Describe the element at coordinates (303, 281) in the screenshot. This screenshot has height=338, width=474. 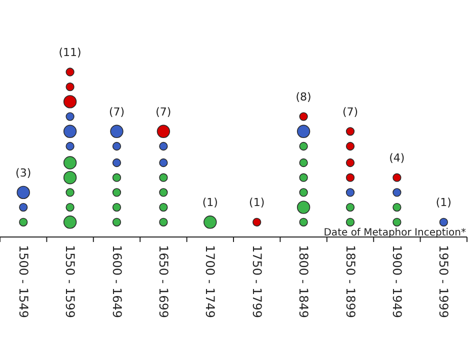
I see `x-tick-label: 1800 - 1849` at that location.